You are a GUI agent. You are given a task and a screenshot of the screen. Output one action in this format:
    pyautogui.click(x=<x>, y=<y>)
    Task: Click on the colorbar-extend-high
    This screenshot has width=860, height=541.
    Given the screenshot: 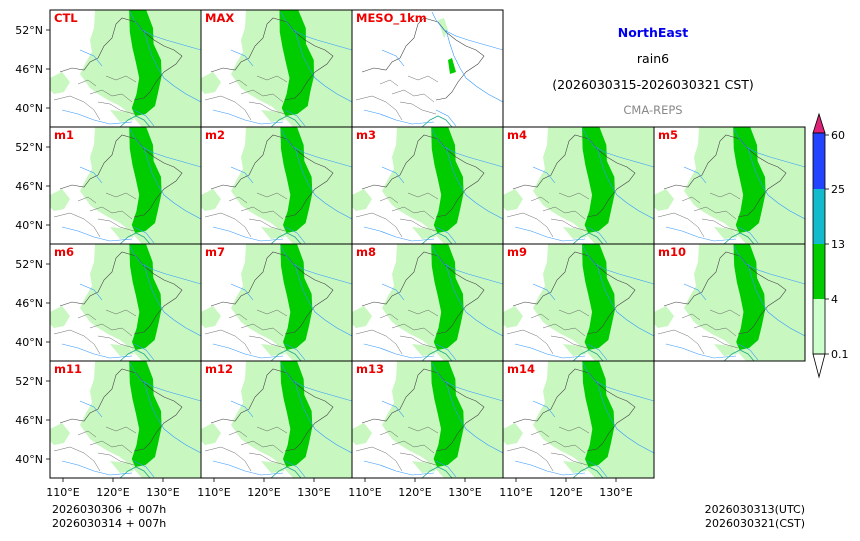 What is the action you would take?
    pyautogui.click(x=819, y=123)
    